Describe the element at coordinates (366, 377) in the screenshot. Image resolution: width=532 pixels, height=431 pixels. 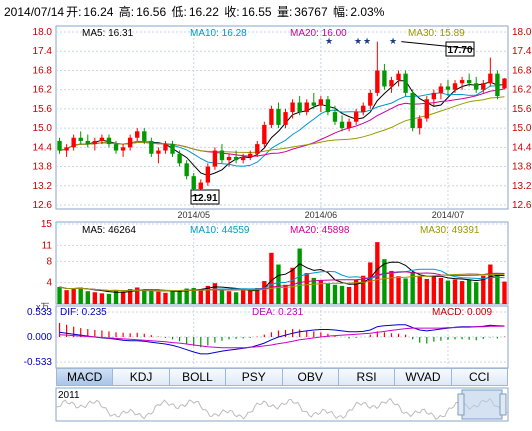
I see `tab-rsi: RSI` at that location.